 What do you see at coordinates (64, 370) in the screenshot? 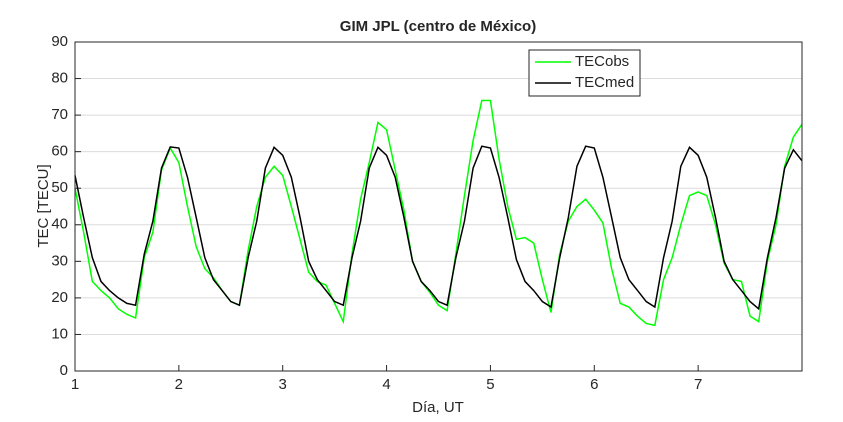
I see `y-tick-label: 0` at bounding box center [64, 370].